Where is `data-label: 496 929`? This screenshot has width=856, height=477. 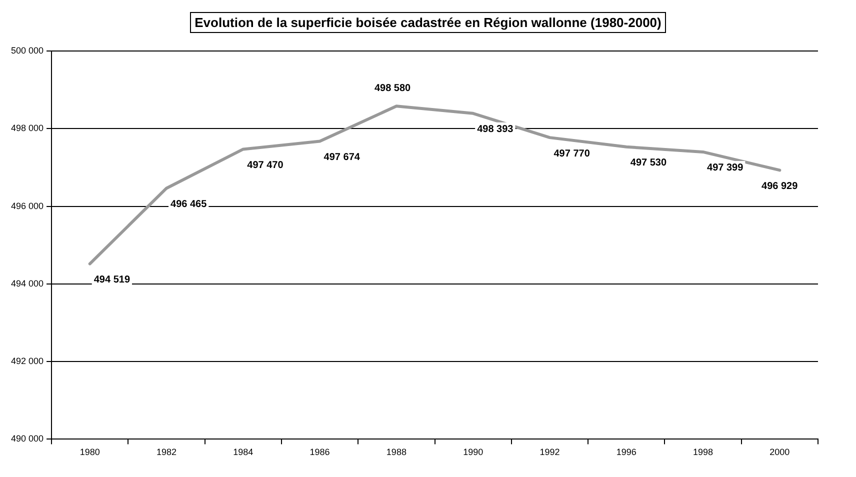
data-label: 496 929 is located at coordinates (780, 186).